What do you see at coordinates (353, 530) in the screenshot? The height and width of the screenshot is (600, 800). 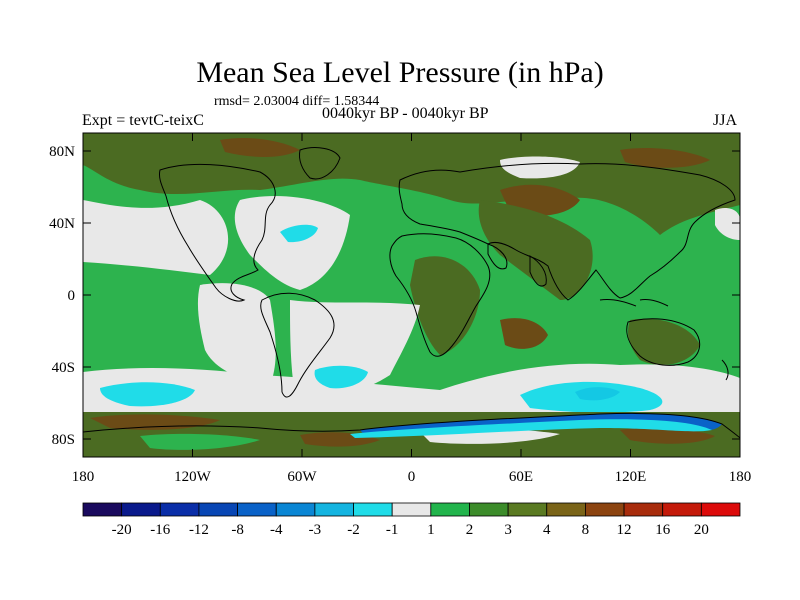 I see `colorbar-label: -2` at bounding box center [353, 530].